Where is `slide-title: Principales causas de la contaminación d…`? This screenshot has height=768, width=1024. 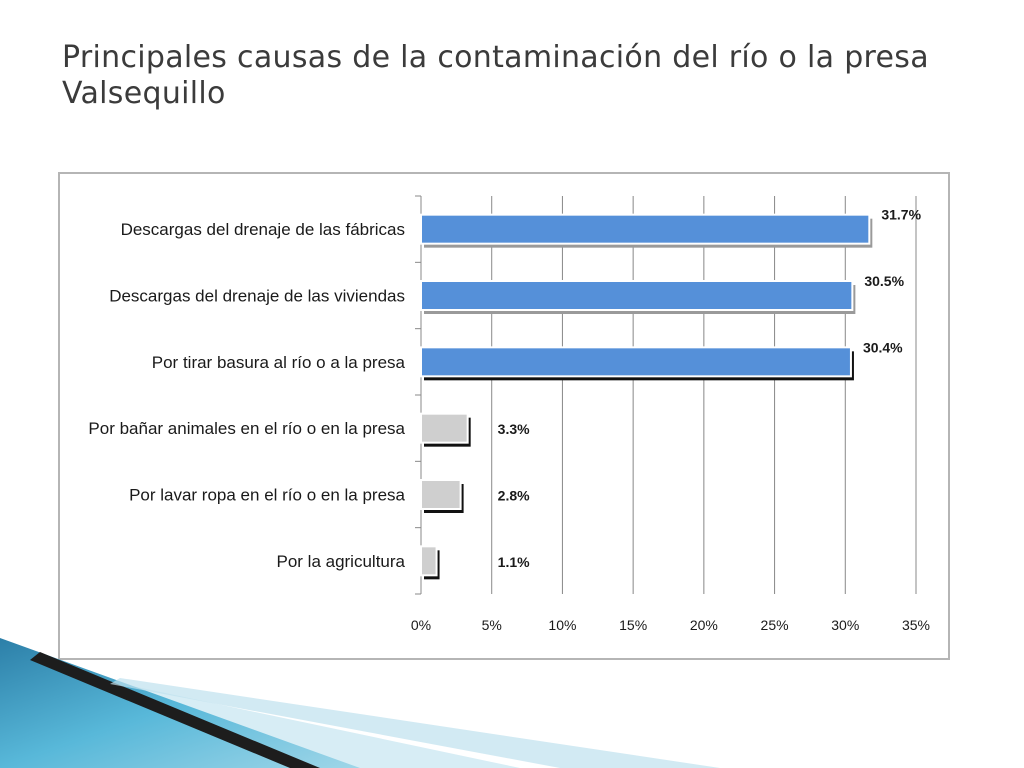
slide-title: Principales causas de la contaminación d… is located at coordinates (495, 75).